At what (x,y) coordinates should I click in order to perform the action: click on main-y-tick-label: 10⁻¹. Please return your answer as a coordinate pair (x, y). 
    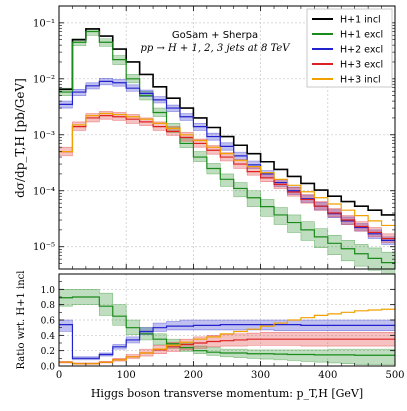
    Looking at the image, I should click on (44, 23).